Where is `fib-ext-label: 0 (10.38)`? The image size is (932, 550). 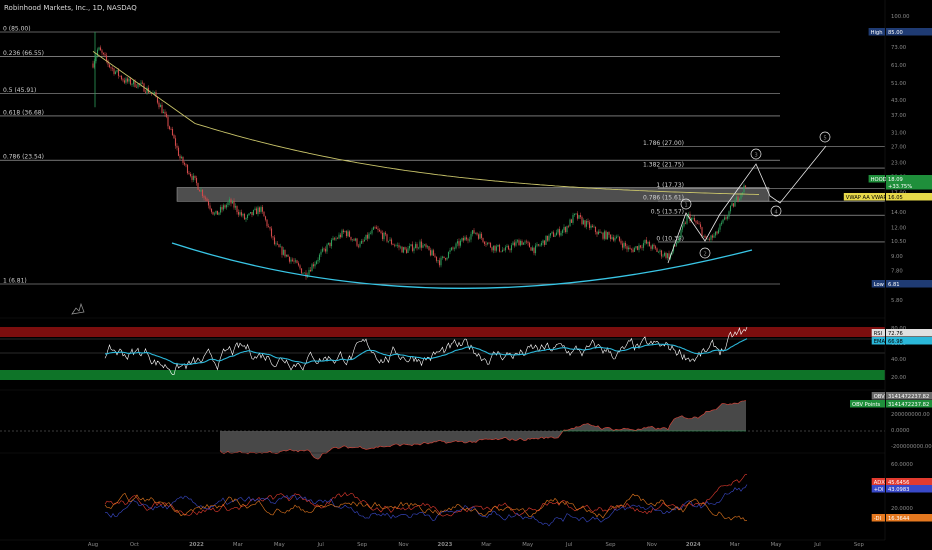
fib-ext-label: 0 (10.38) is located at coordinates (670, 238).